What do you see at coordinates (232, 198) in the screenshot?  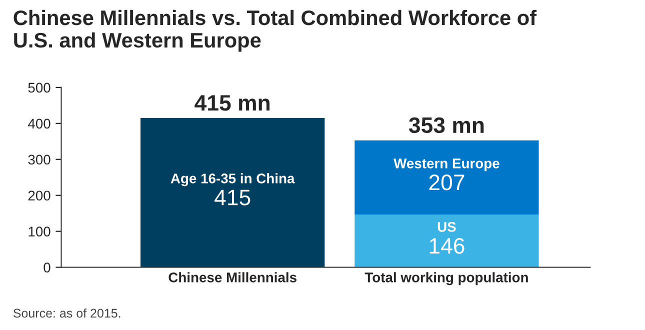 I see `data-label: 415` at bounding box center [232, 198].